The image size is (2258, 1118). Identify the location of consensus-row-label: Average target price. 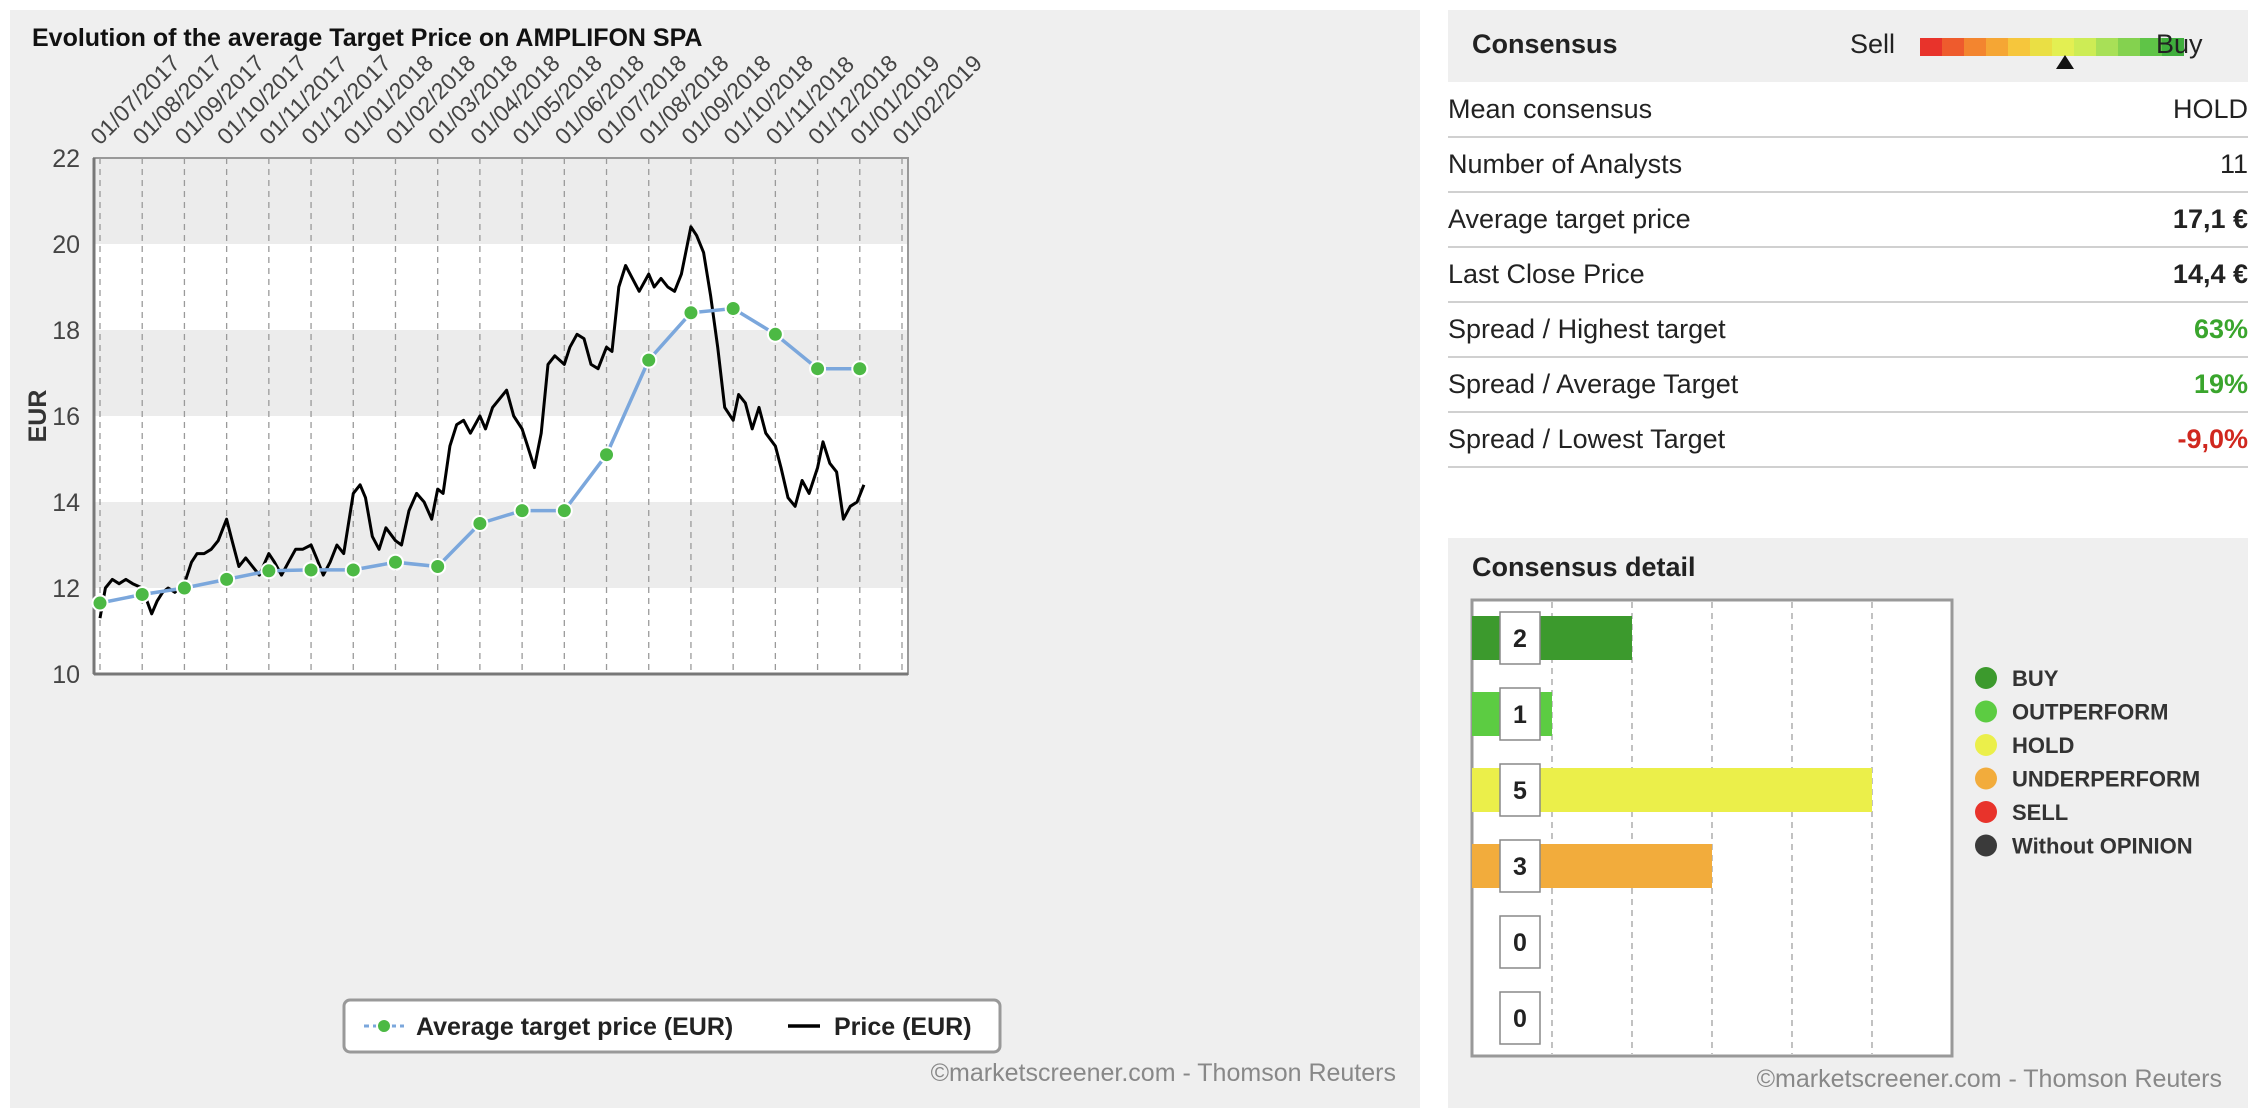
(1569, 219).